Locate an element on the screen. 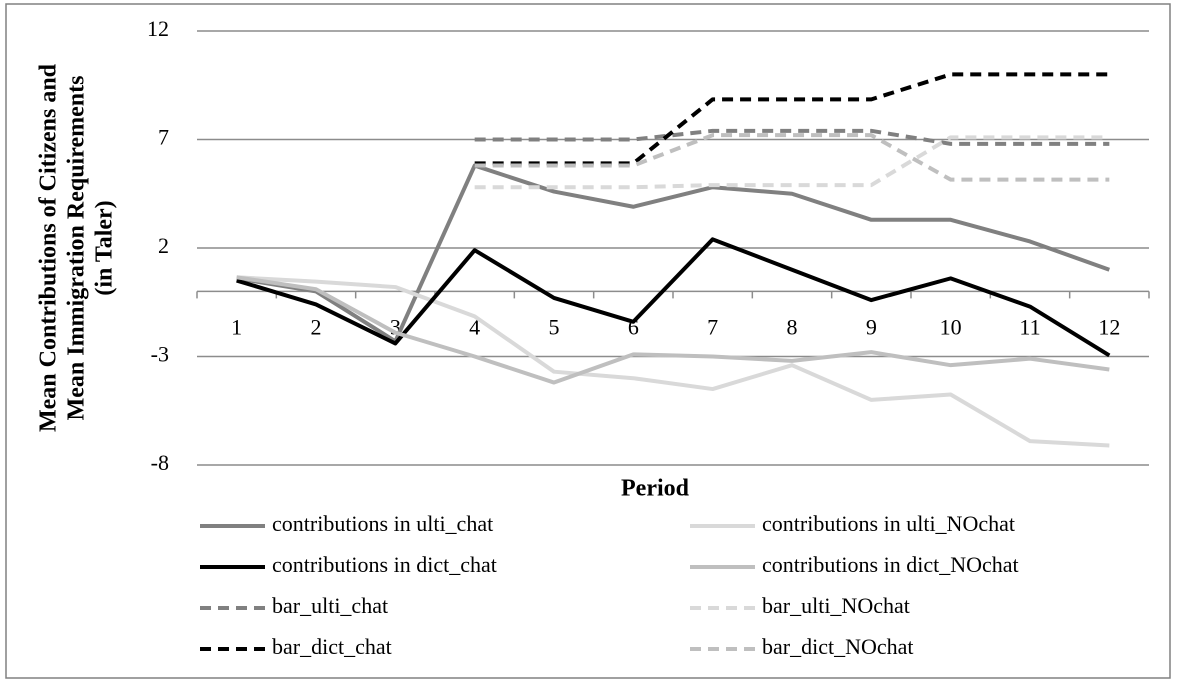 This screenshot has height=684, width=1177. legend-label: bar_dict_NOchat is located at coordinates (838, 646).